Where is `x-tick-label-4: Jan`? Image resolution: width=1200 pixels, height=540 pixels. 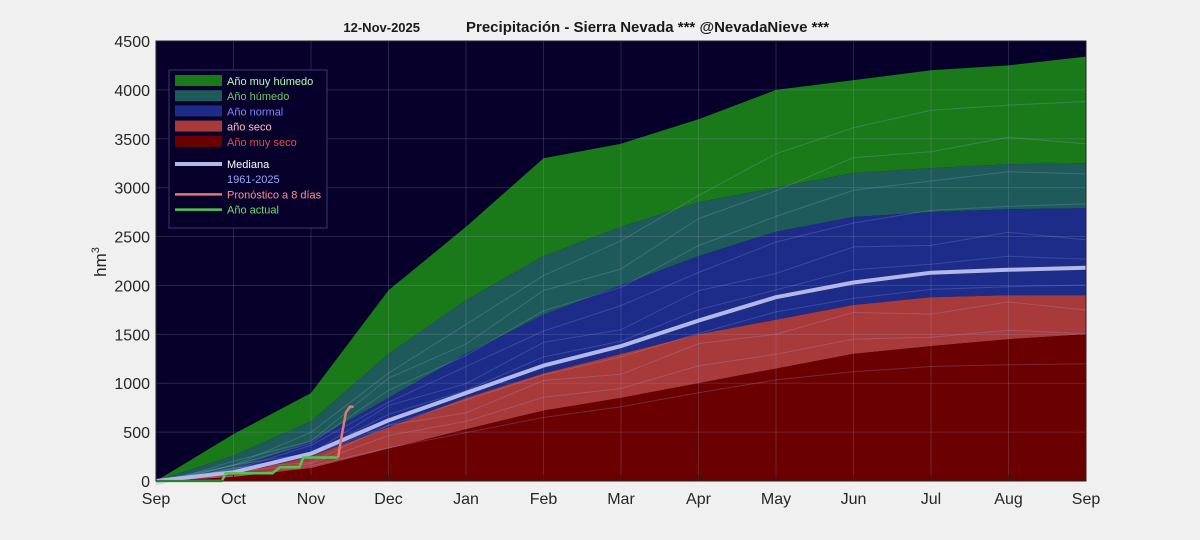
x-tick-label-4: Jan is located at coordinates (466, 499).